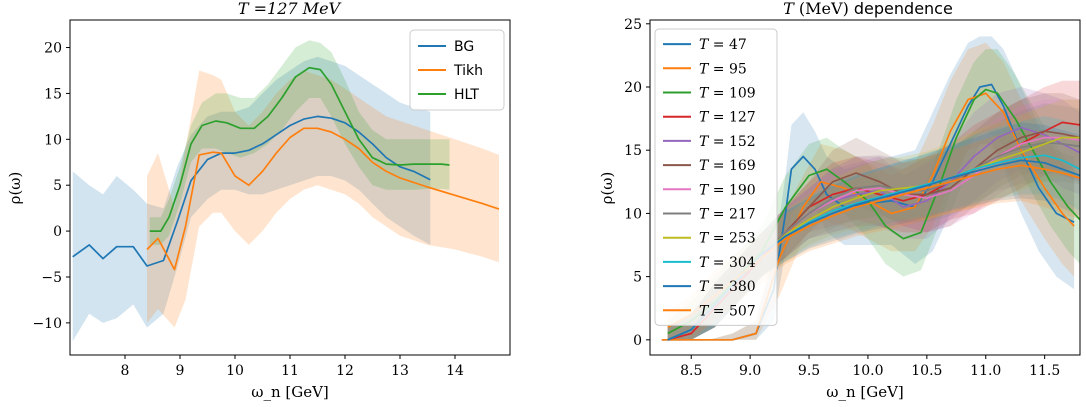 This screenshot has height=407, width=1086. Describe the element at coordinates (633, 151) in the screenshot. I see `right-y-tick-label: 15` at that location.